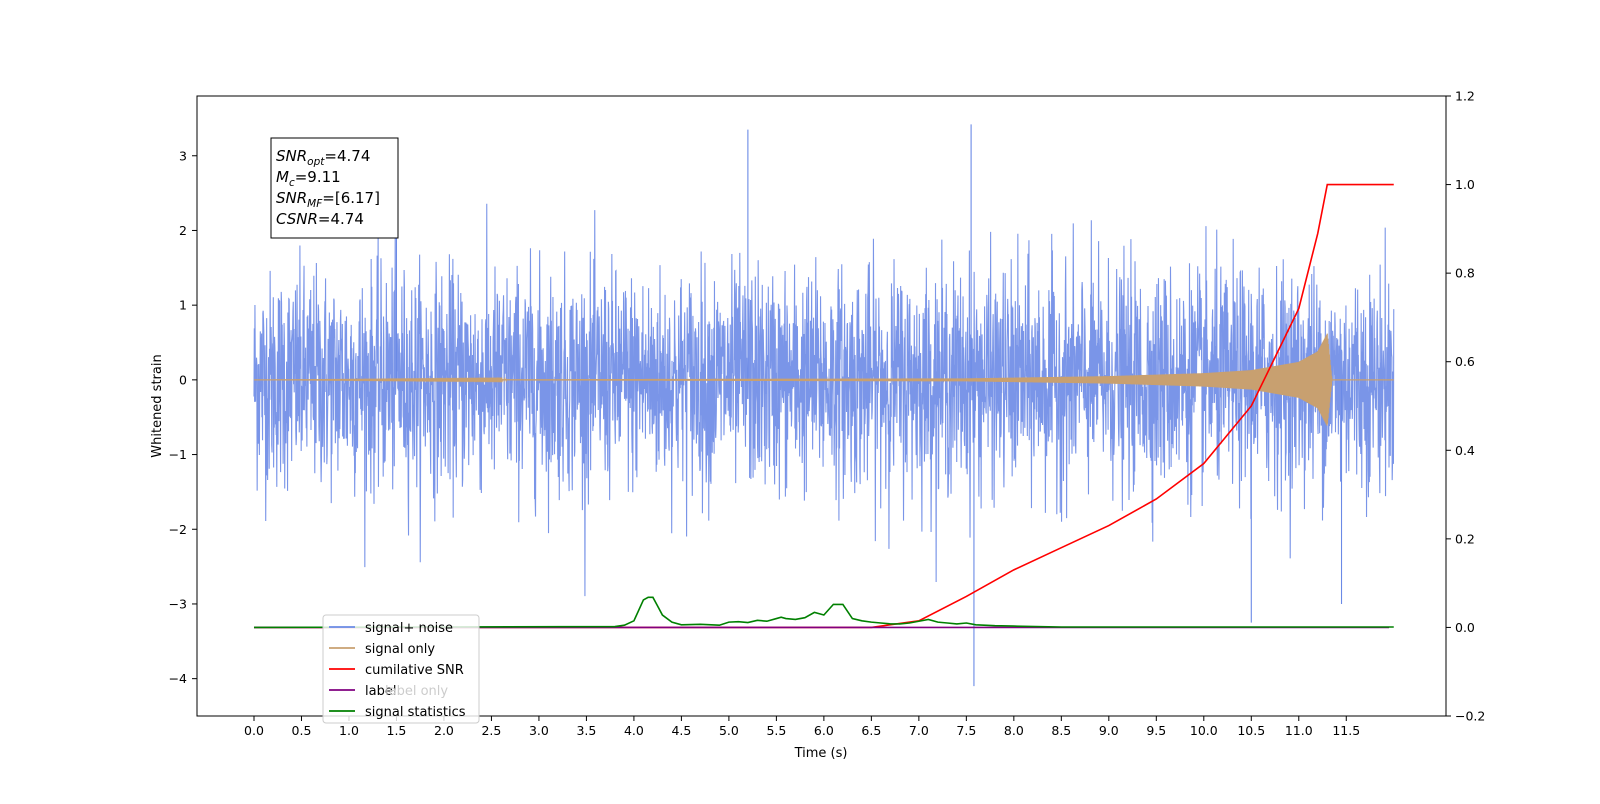 Image resolution: width=1600 pixels, height=804 pixels. I want to click on legend-entry: cumilative SNR, so click(414, 670).